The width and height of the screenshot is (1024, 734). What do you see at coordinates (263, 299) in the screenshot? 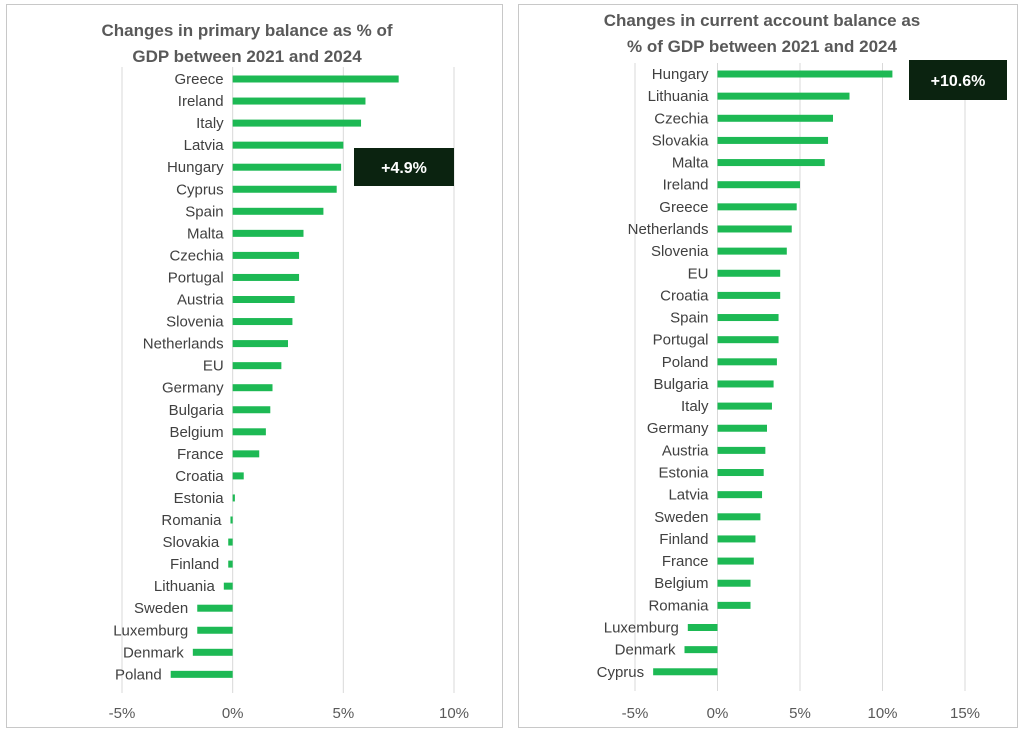
I see `primary-bar-austria` at bounding box center [263, 299].